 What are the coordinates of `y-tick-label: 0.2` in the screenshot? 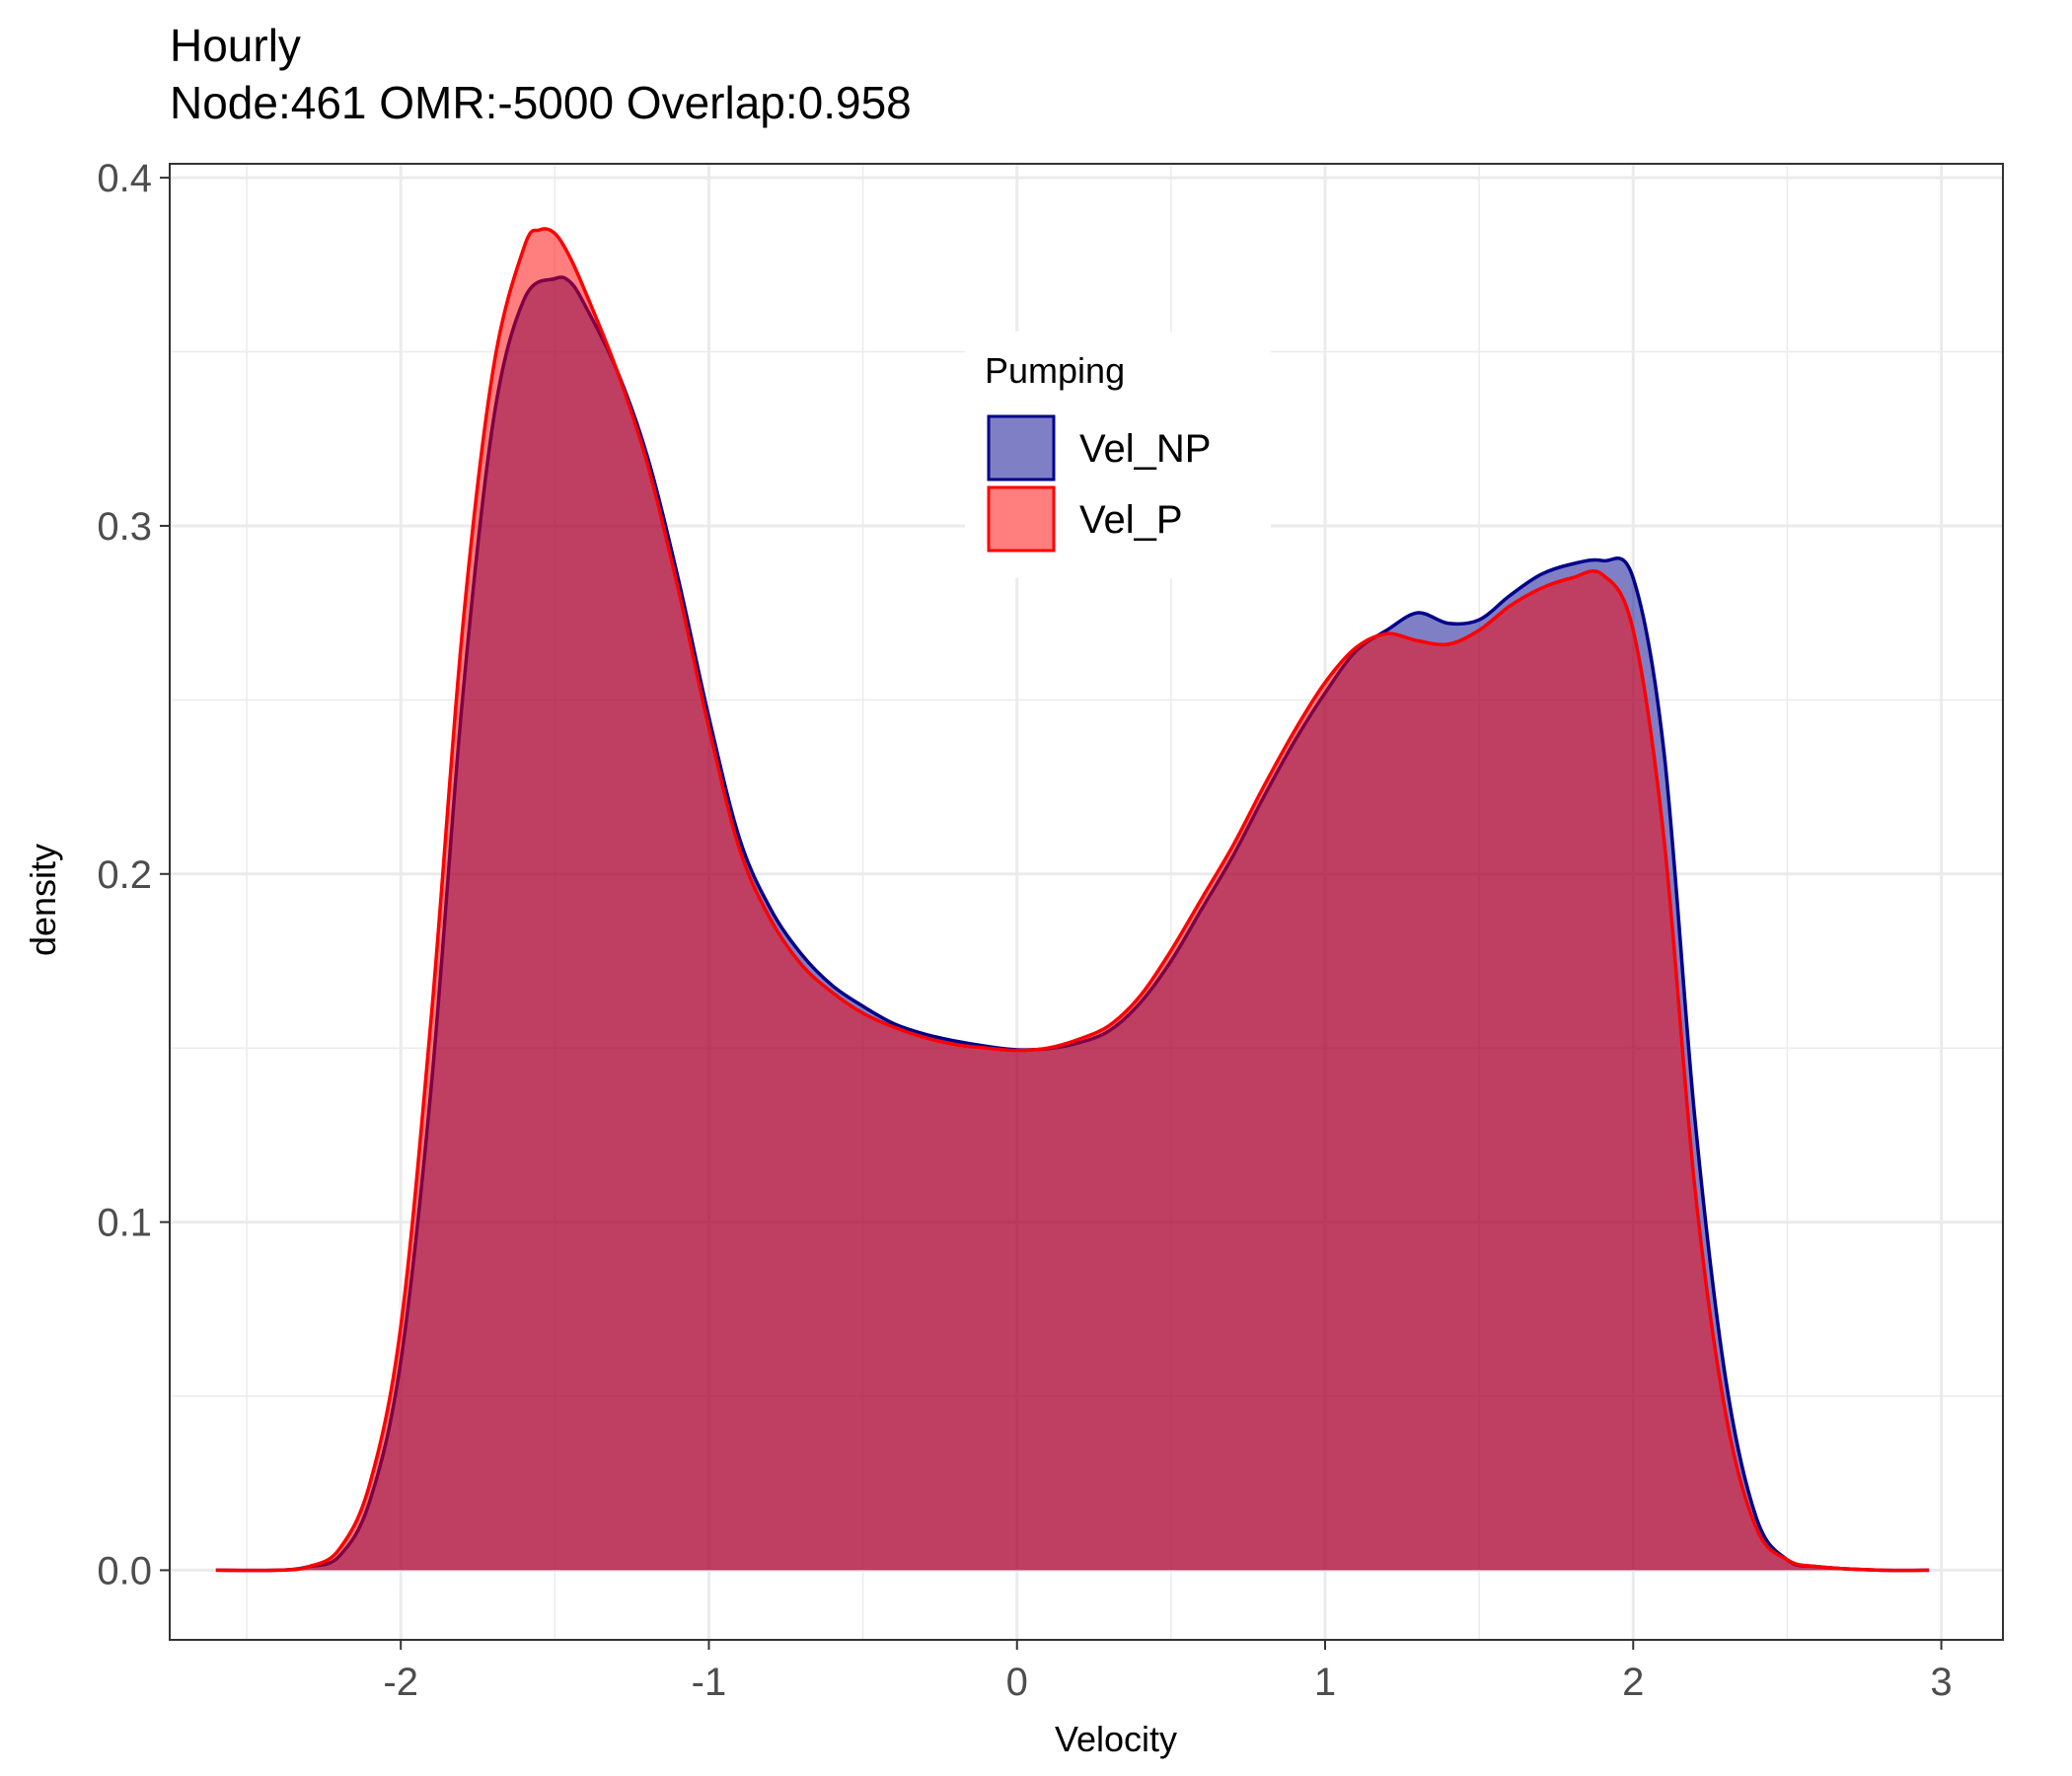 It's located at (125, 875).